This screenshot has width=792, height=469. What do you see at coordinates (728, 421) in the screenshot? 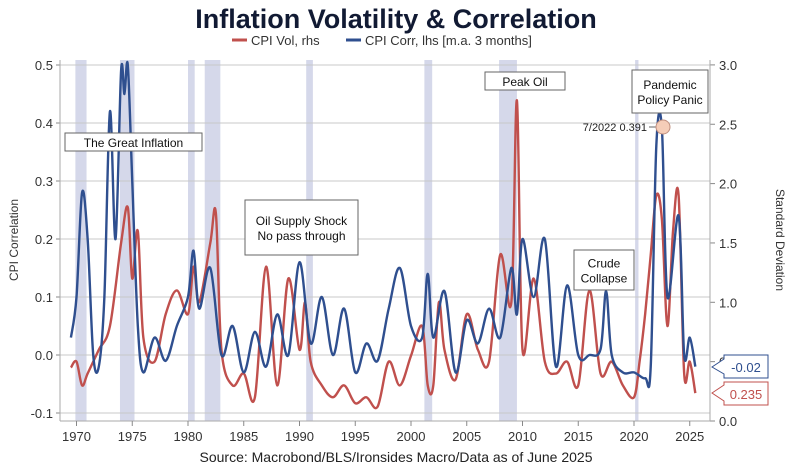
I see `y-right-tick-label: 0.0` at bounding box center [728, 421].